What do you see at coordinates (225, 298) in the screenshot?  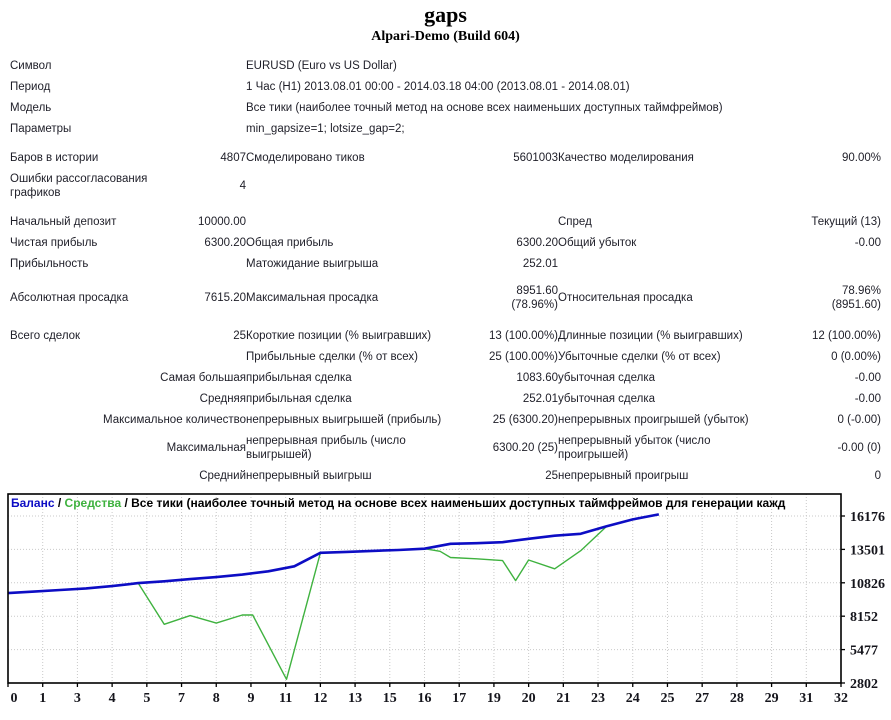 I see `abs-dd-value: 7615.20` at bounding box center [225, 298].